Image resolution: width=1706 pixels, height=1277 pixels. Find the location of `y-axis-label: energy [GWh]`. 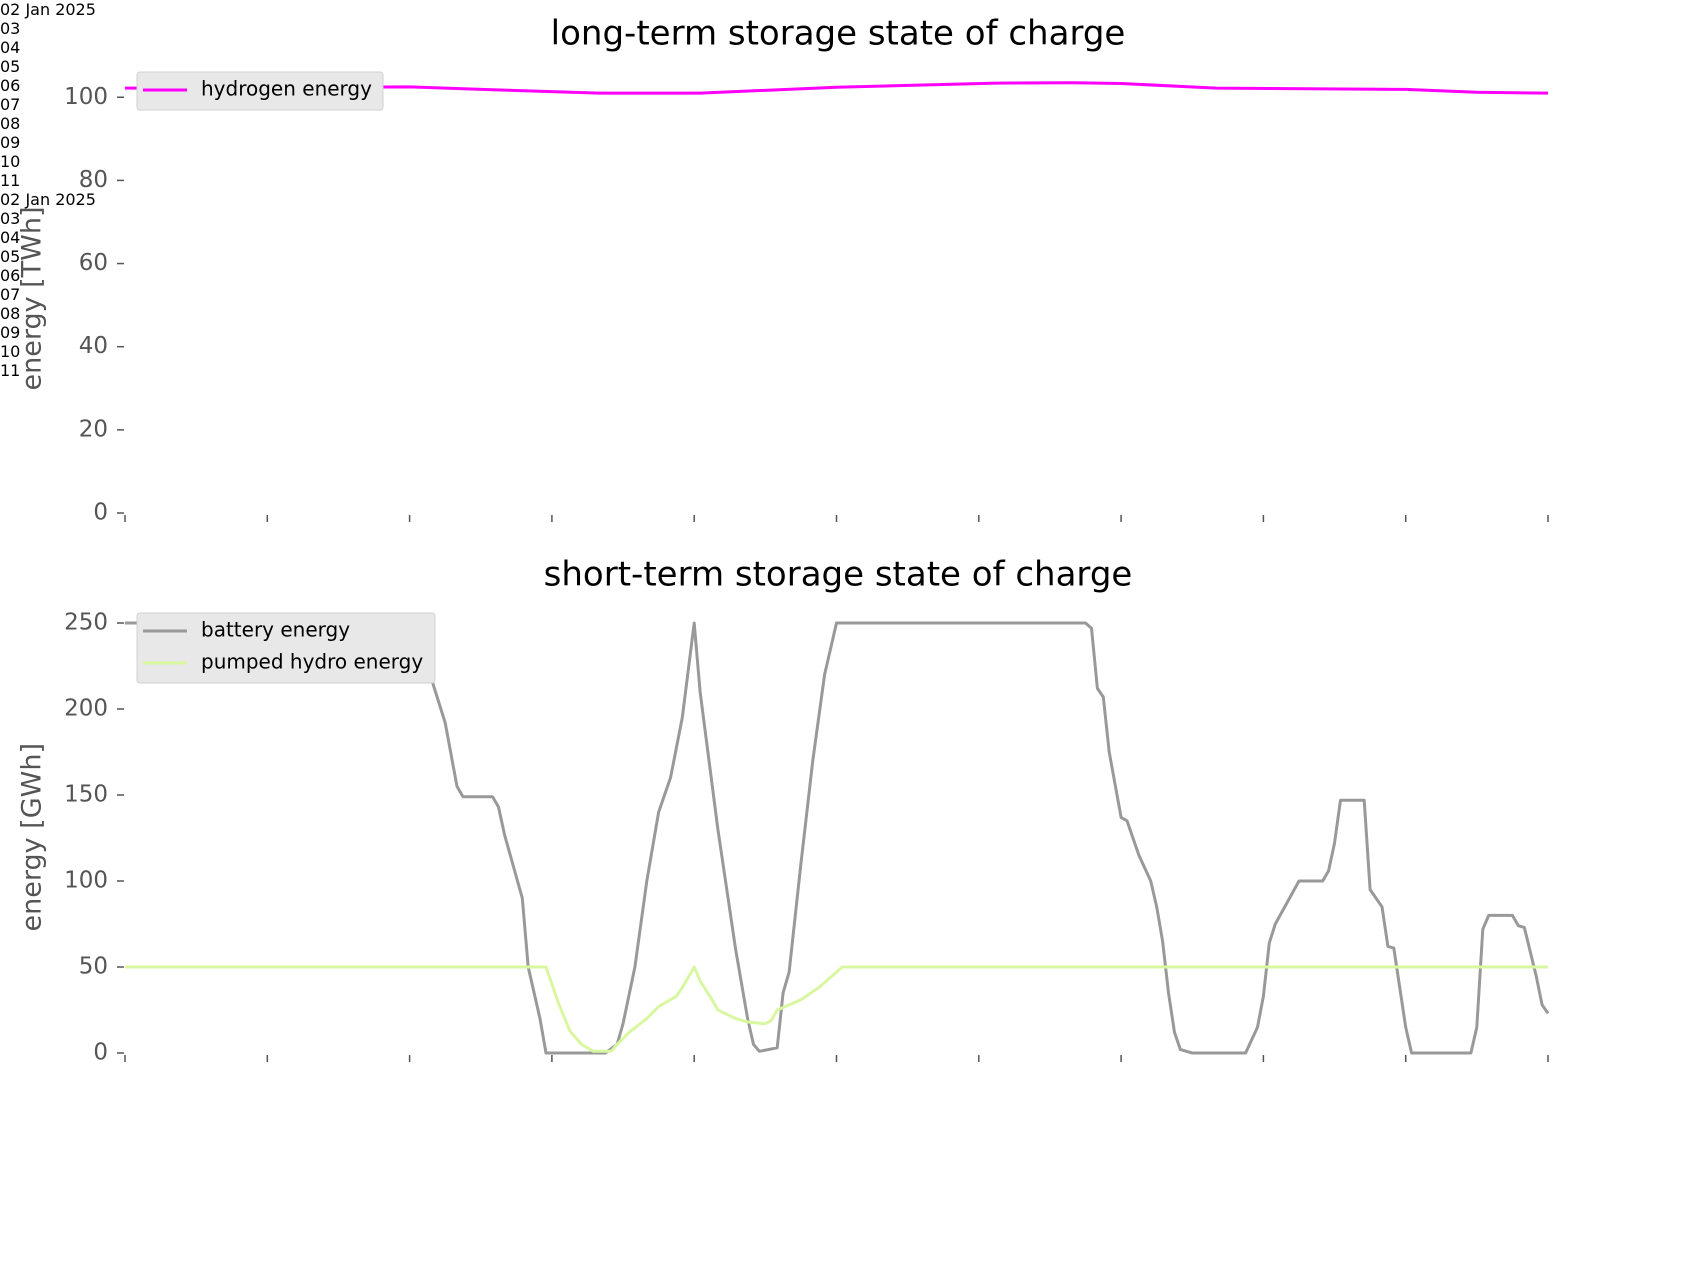

y-axis-label: energy [GWh] is located at coordinates (32, 837).